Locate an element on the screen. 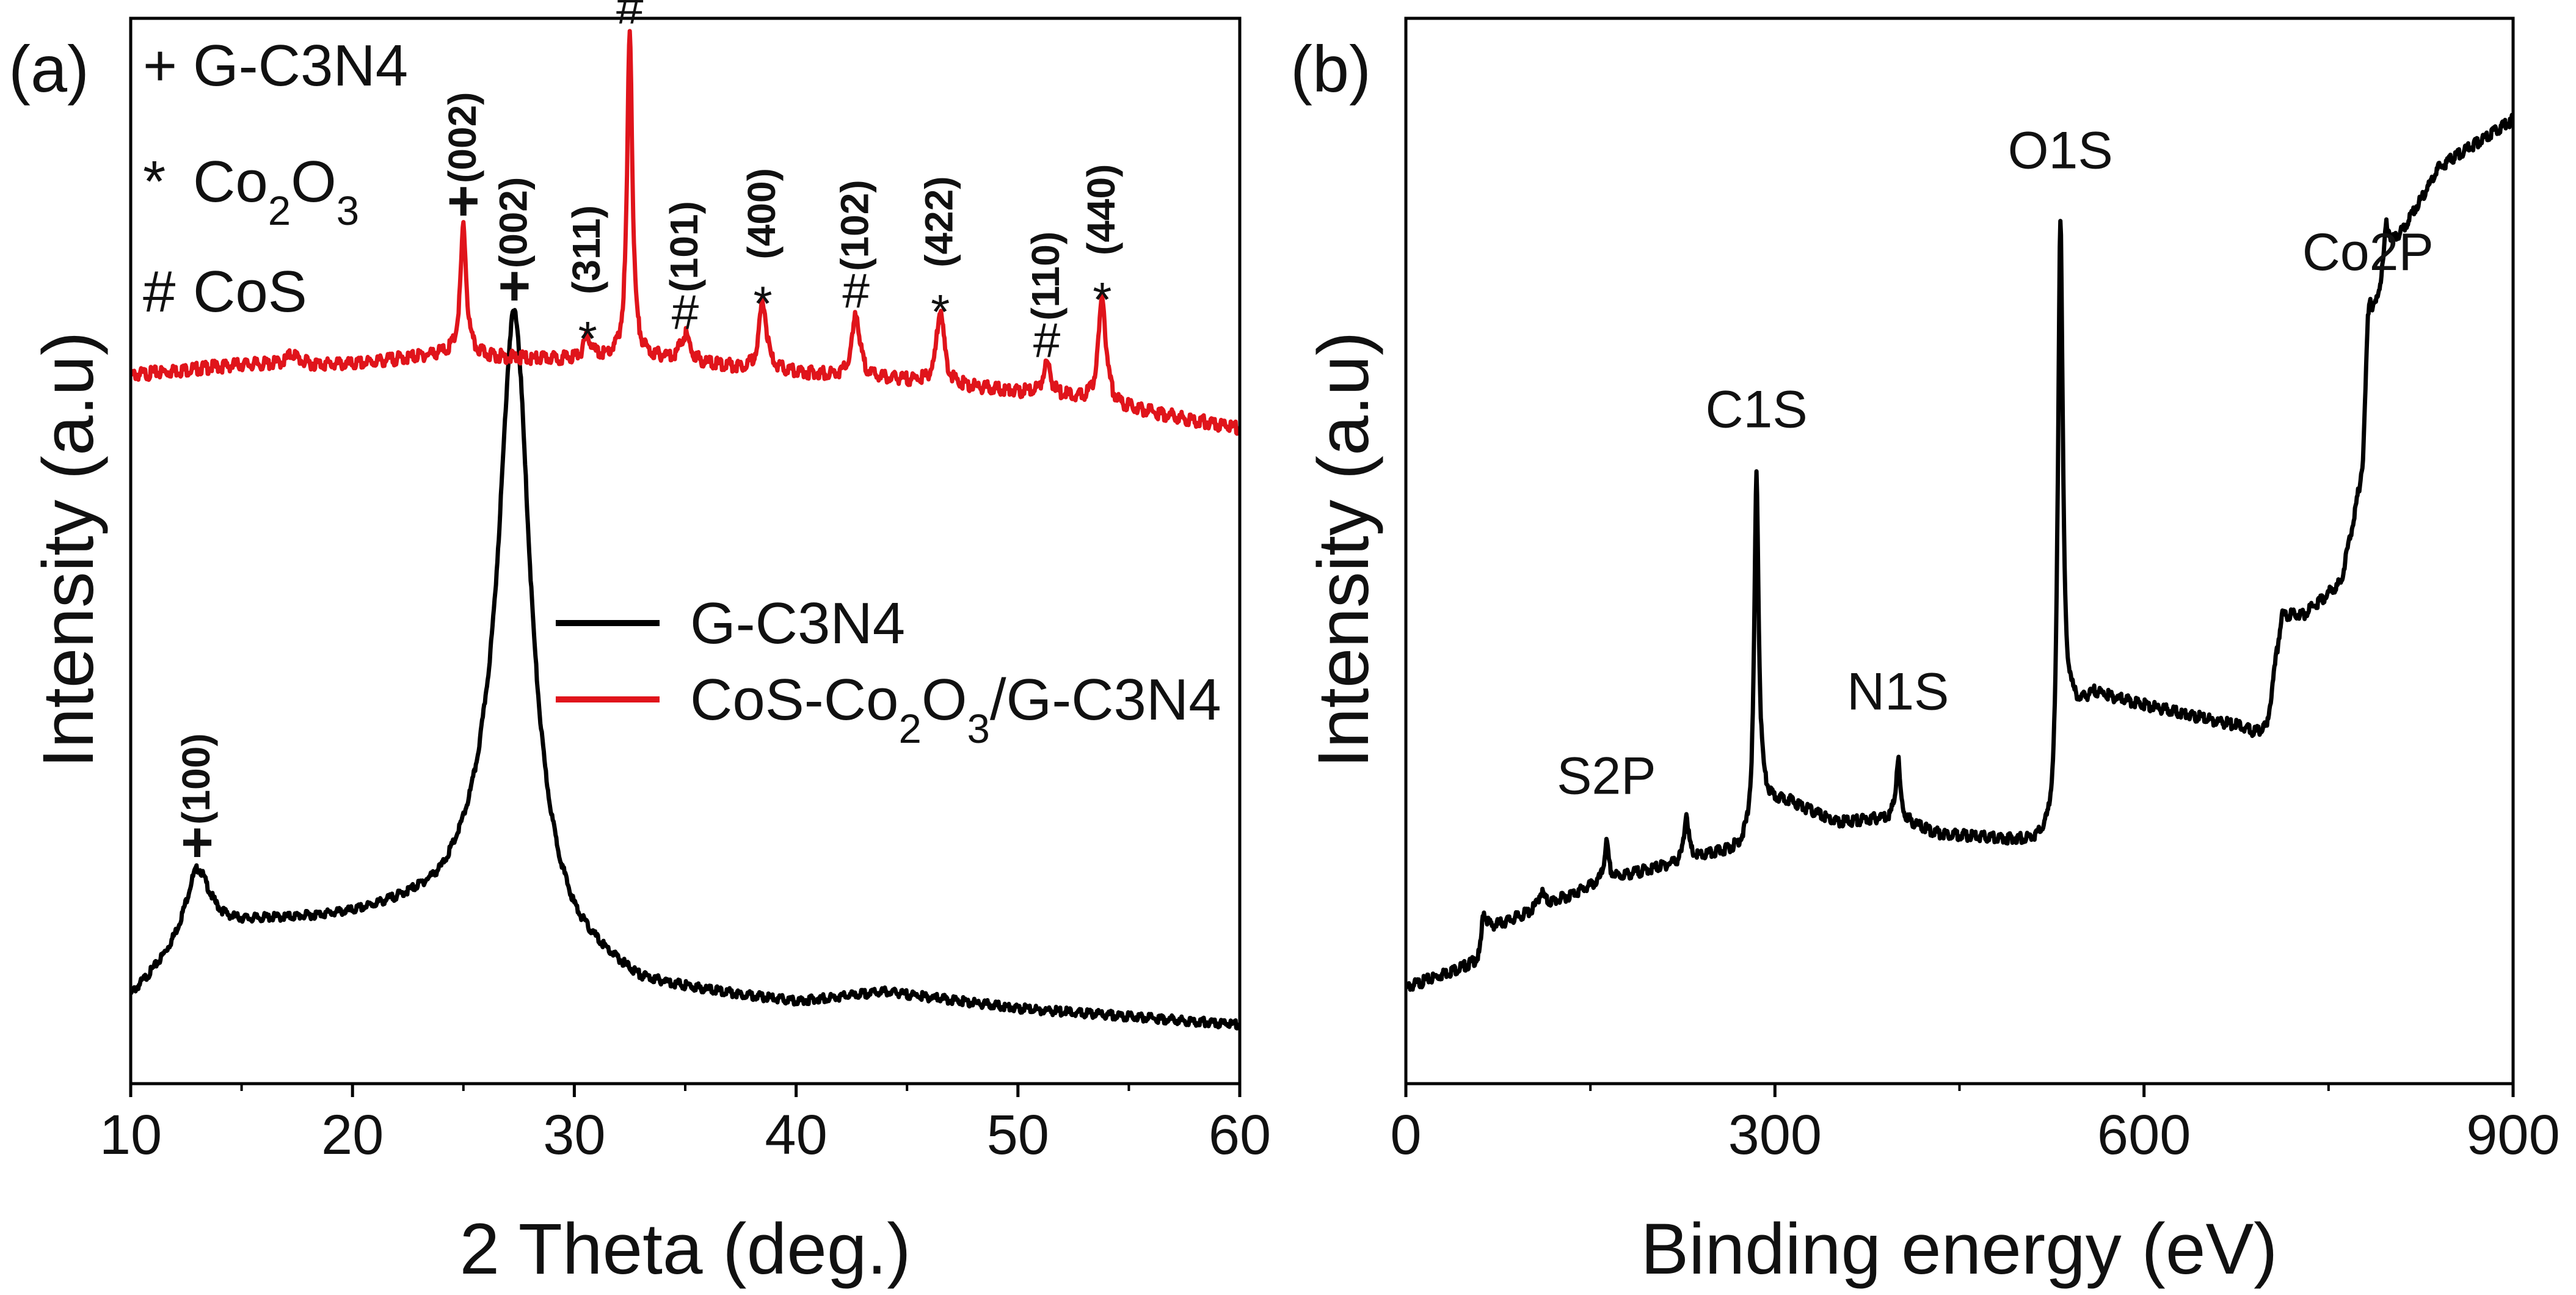 This screenshot has height=1295, width=2576. x-tick-label: 60 is located at coordinates (1240, 1135).